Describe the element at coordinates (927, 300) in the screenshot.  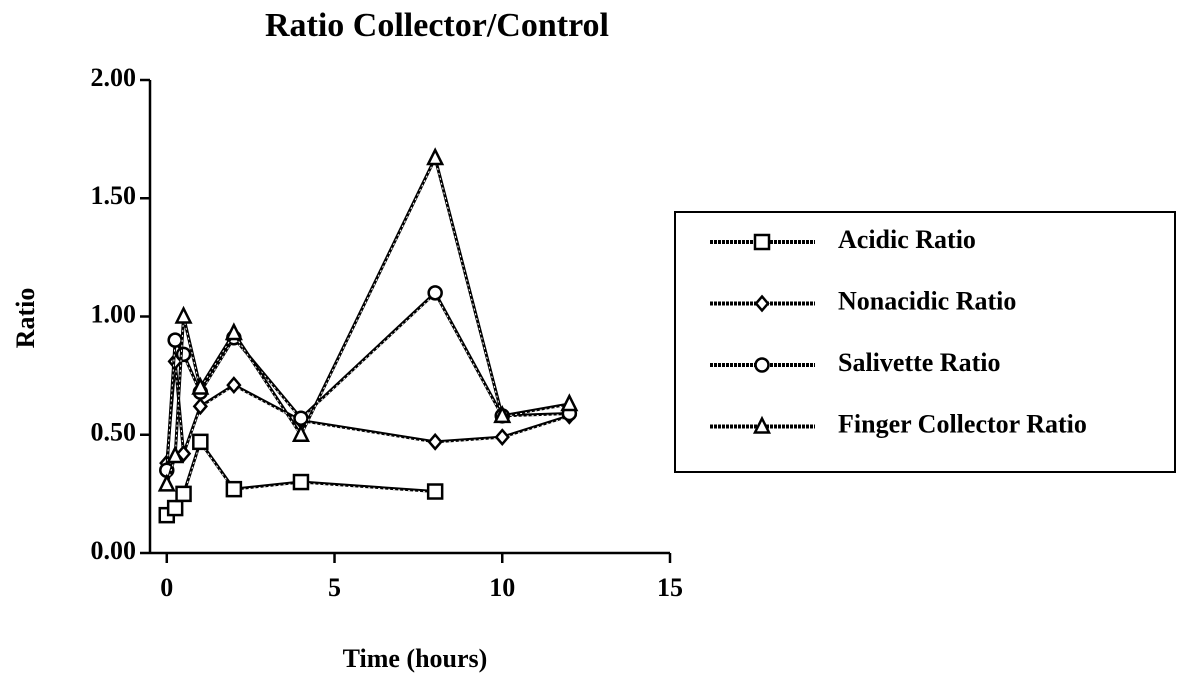
I see `legend-label: Nonacidic Ratio` at that location.